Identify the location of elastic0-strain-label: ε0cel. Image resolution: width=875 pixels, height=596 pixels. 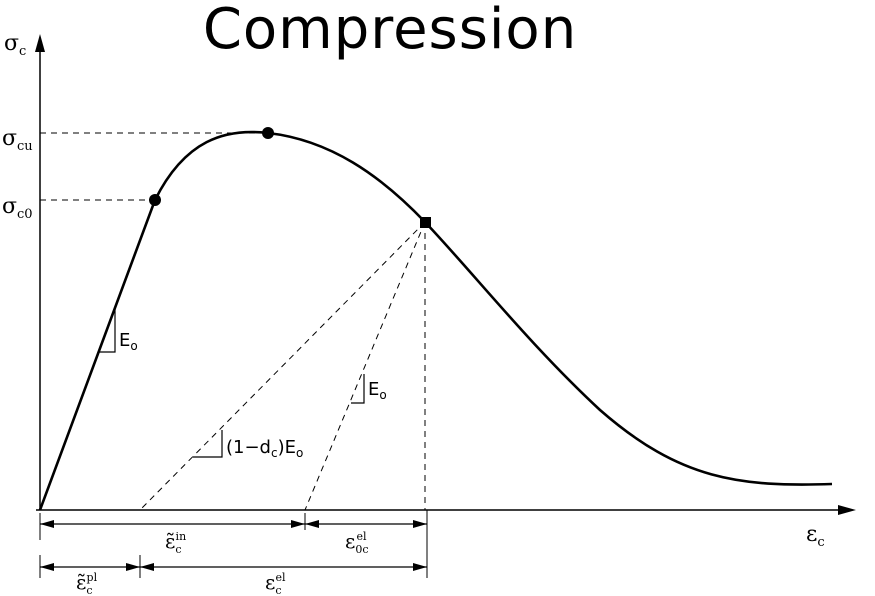
(357, 542).